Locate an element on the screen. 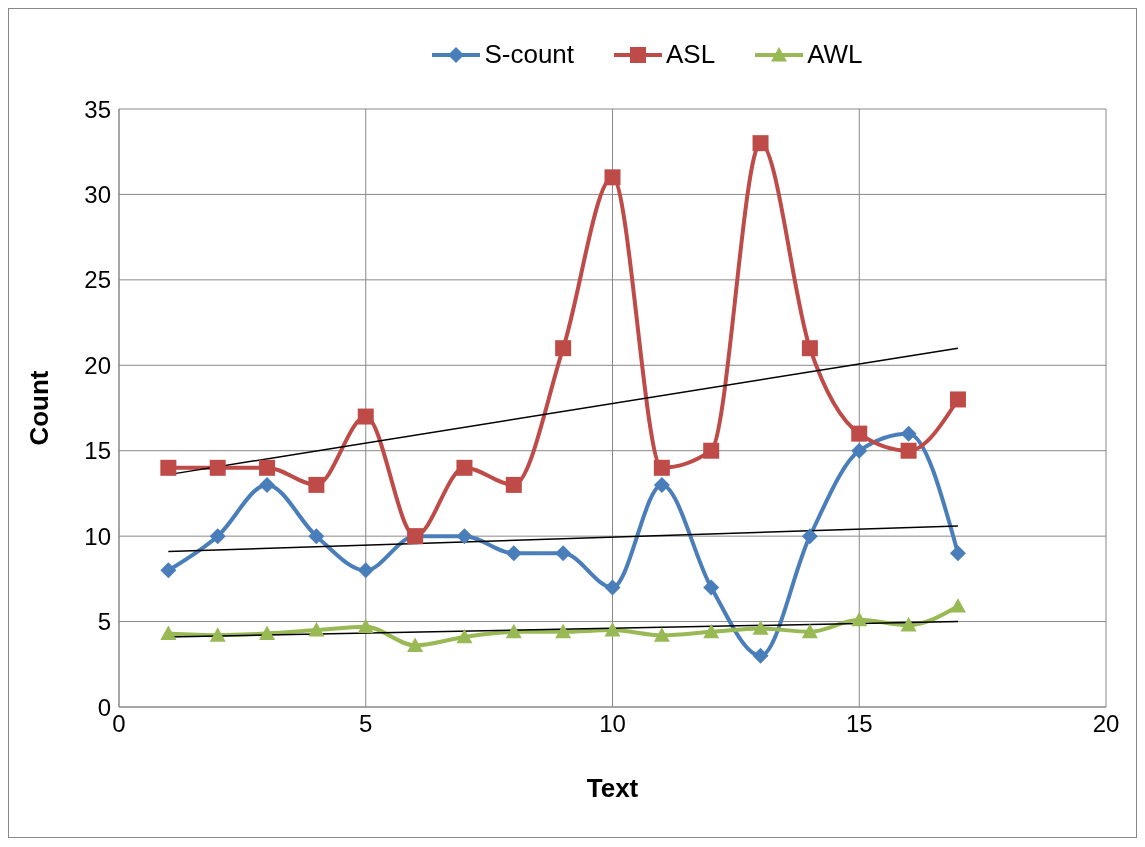 This screenshot has height=847, width=1145. y-tick-label: 10 is located at coordinates (97, 536).